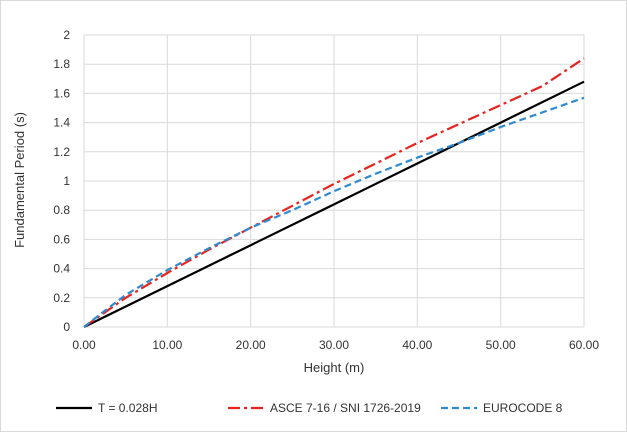 The image size is (627, 437). Describe the element at coordinates (84, 345) in the screenshot. I see `x-tick-label: 0.00` at that location.